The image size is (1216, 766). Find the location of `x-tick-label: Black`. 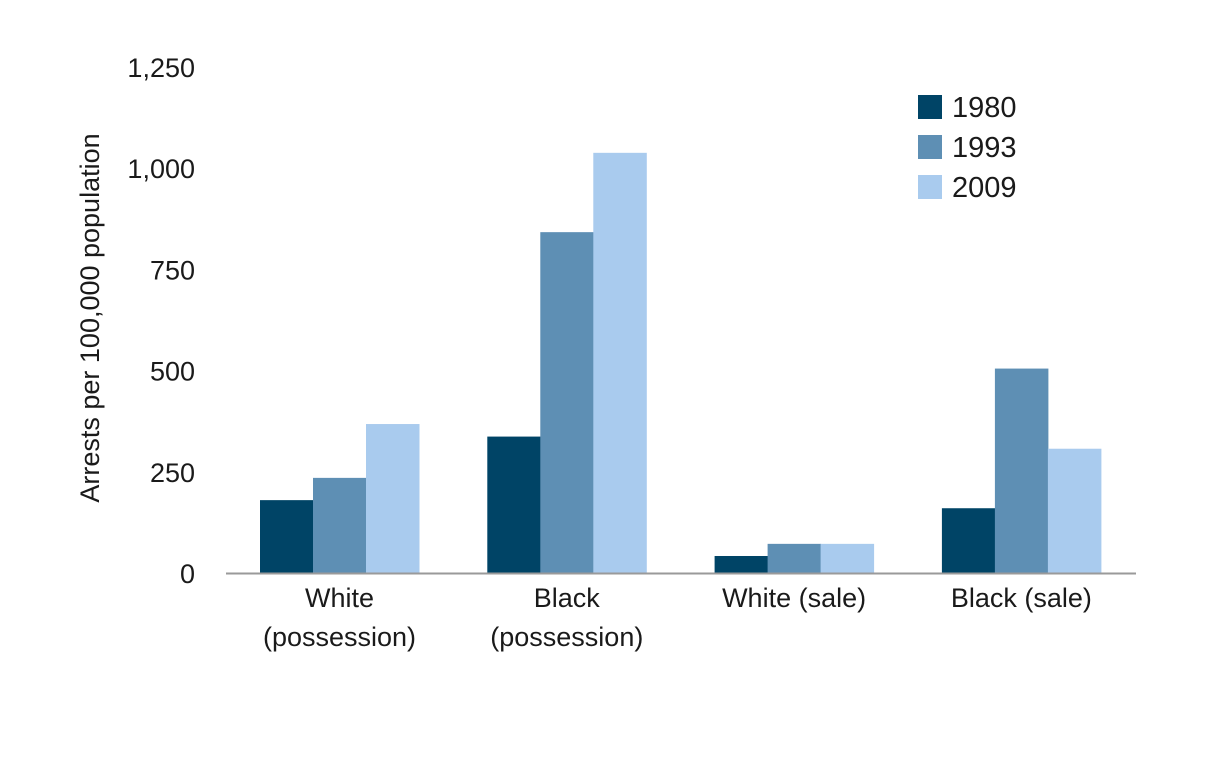

x-tick-label: Black is located at coordinates (567, 598).